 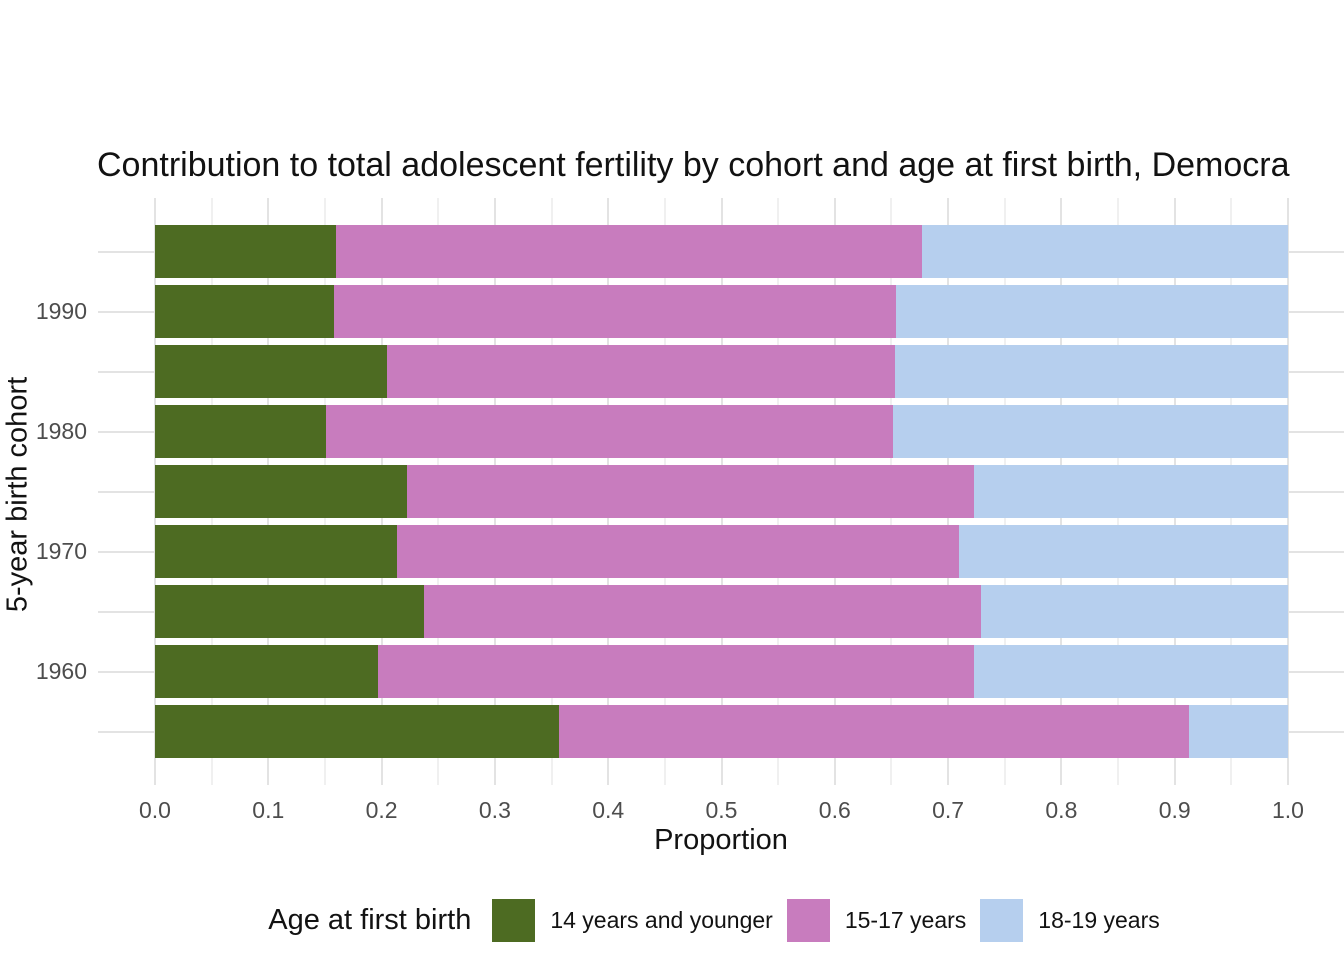 What do you see at coordinates (381, 810) in the screenshot?
I see `x-tick-label: 0.2` at bounding box center [381, 810].